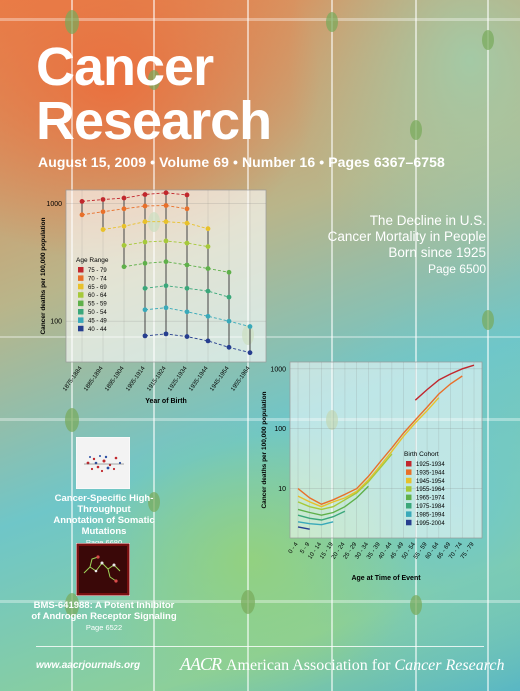  What do you see at coordinates (365, 666) in the screenshot?
I see `publisher-name: American Association for Cancer Research` at bounding box center [365, 666].